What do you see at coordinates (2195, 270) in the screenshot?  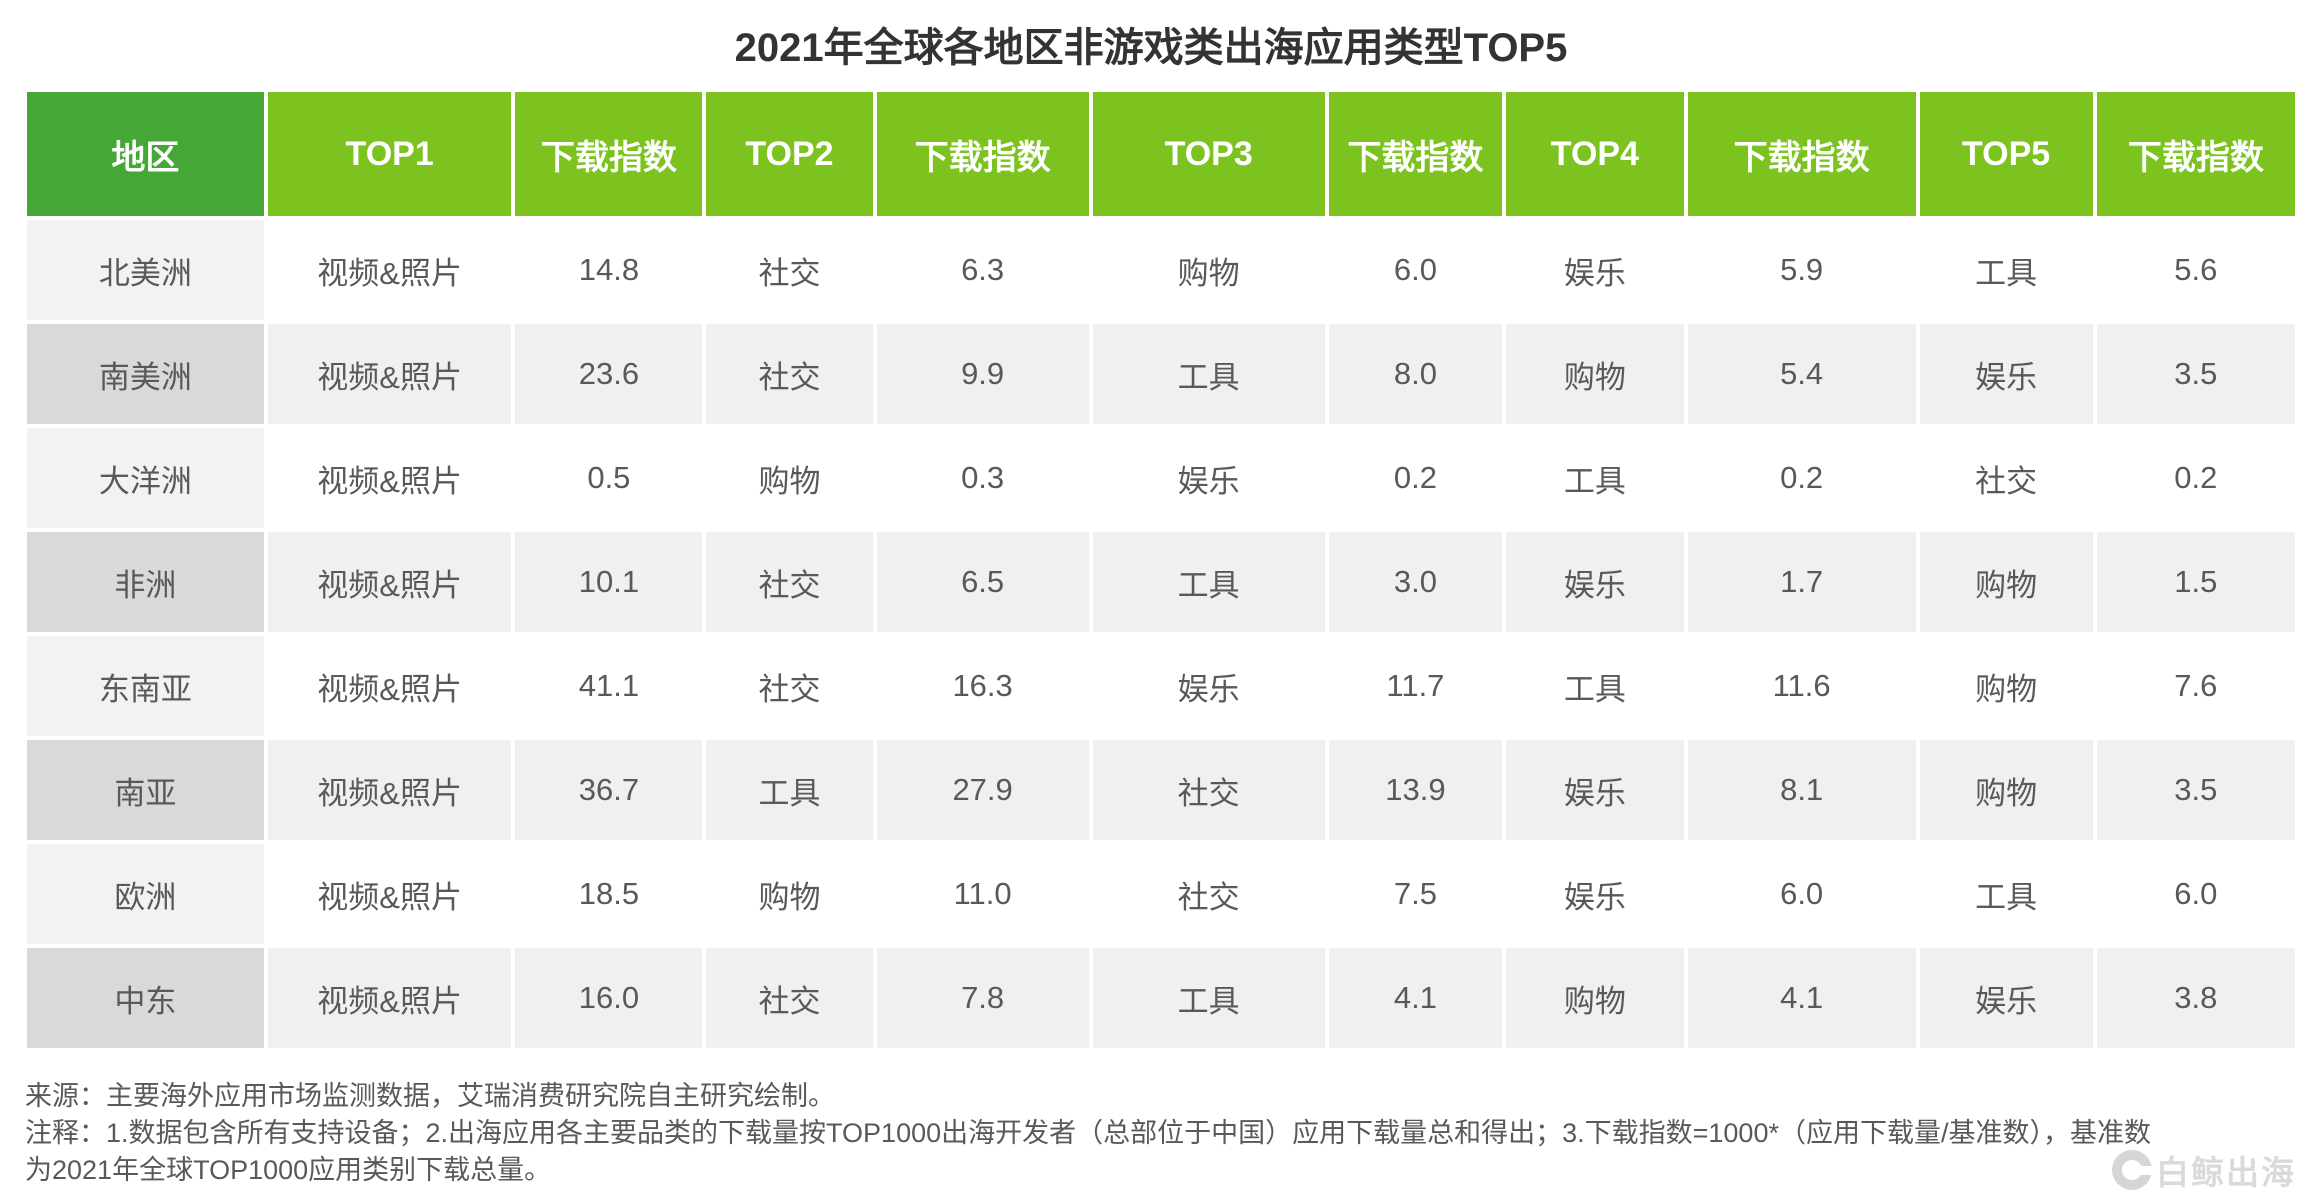 I see `index-value-cell: 5.6` at bounding box center [2195, 270].